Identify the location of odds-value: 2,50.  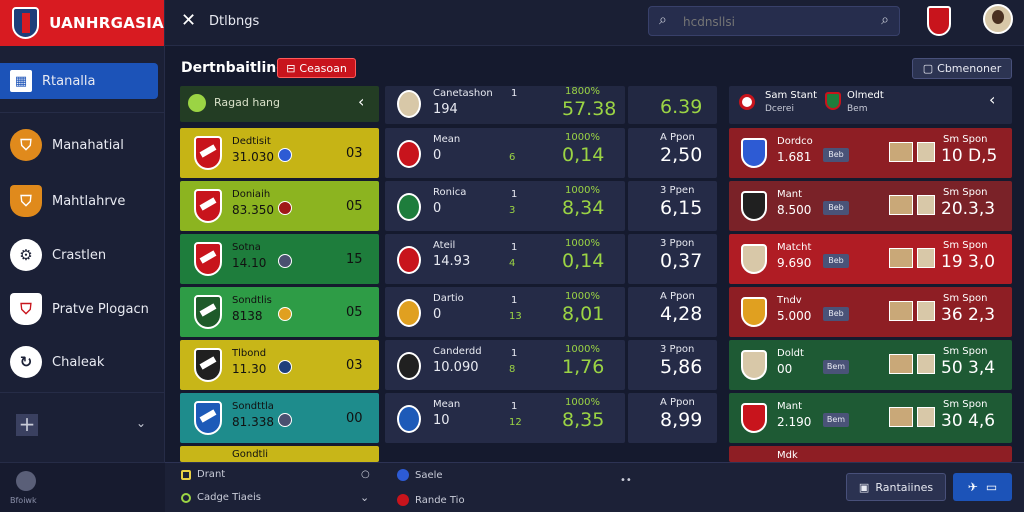
(681, 155).